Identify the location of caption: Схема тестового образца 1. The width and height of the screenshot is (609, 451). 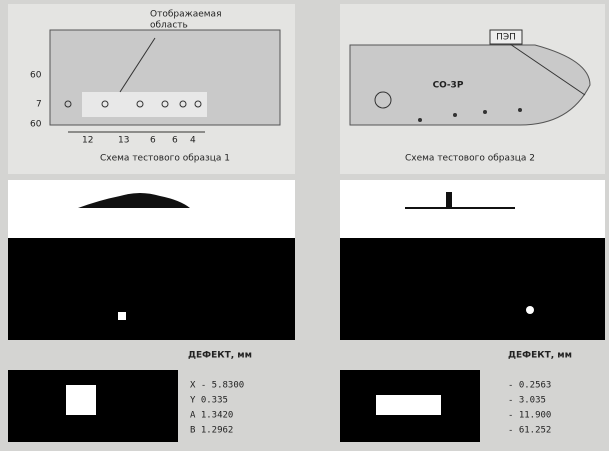
(165, 159).